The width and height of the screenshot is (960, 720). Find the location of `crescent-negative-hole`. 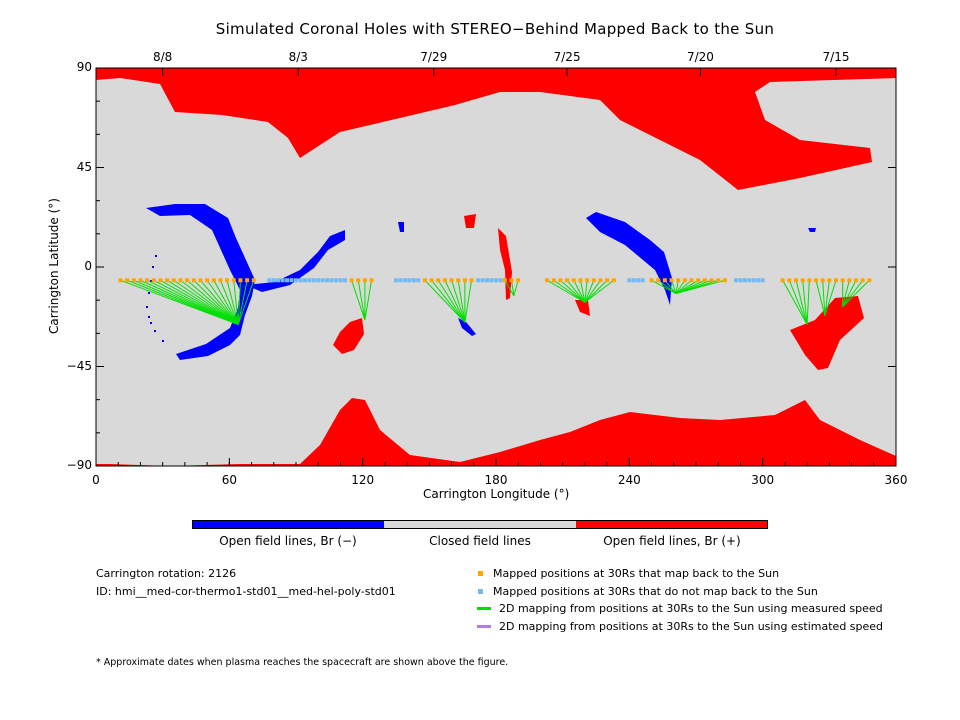

crescent-negative-hole is located at coordinates (200, 282).